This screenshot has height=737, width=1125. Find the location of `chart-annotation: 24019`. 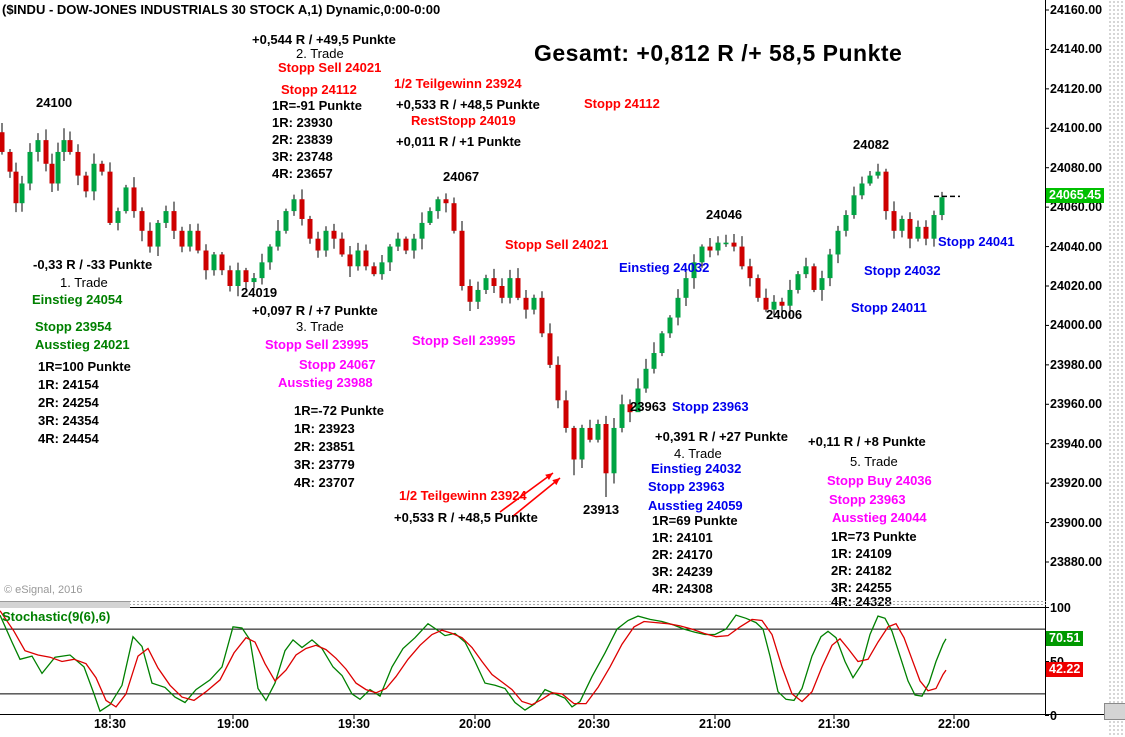

chart-annotation: 24019 is located at coordinates (259, 292).